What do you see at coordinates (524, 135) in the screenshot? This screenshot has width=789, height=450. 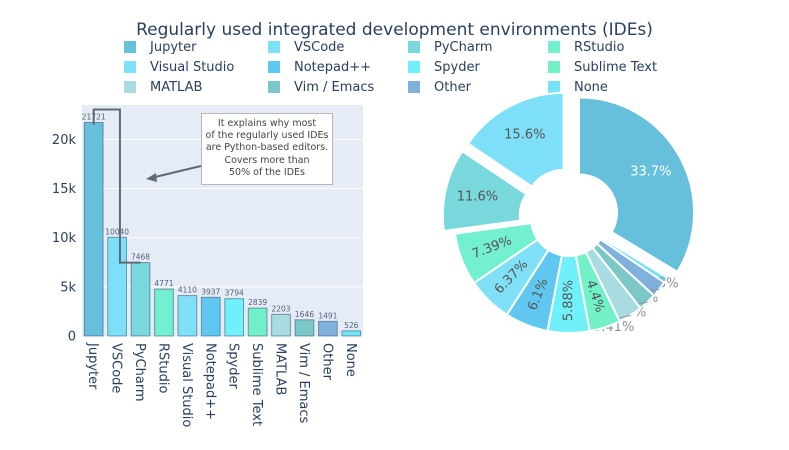 I see `pie-slice-label: 15.6%` at bounding box center [524, 135].